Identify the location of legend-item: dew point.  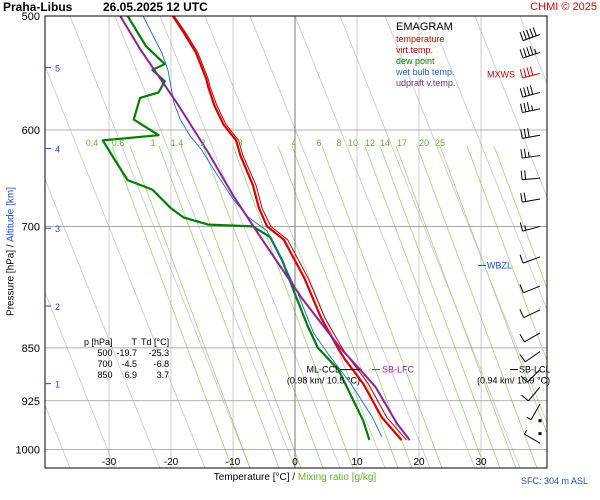
(415, 61).